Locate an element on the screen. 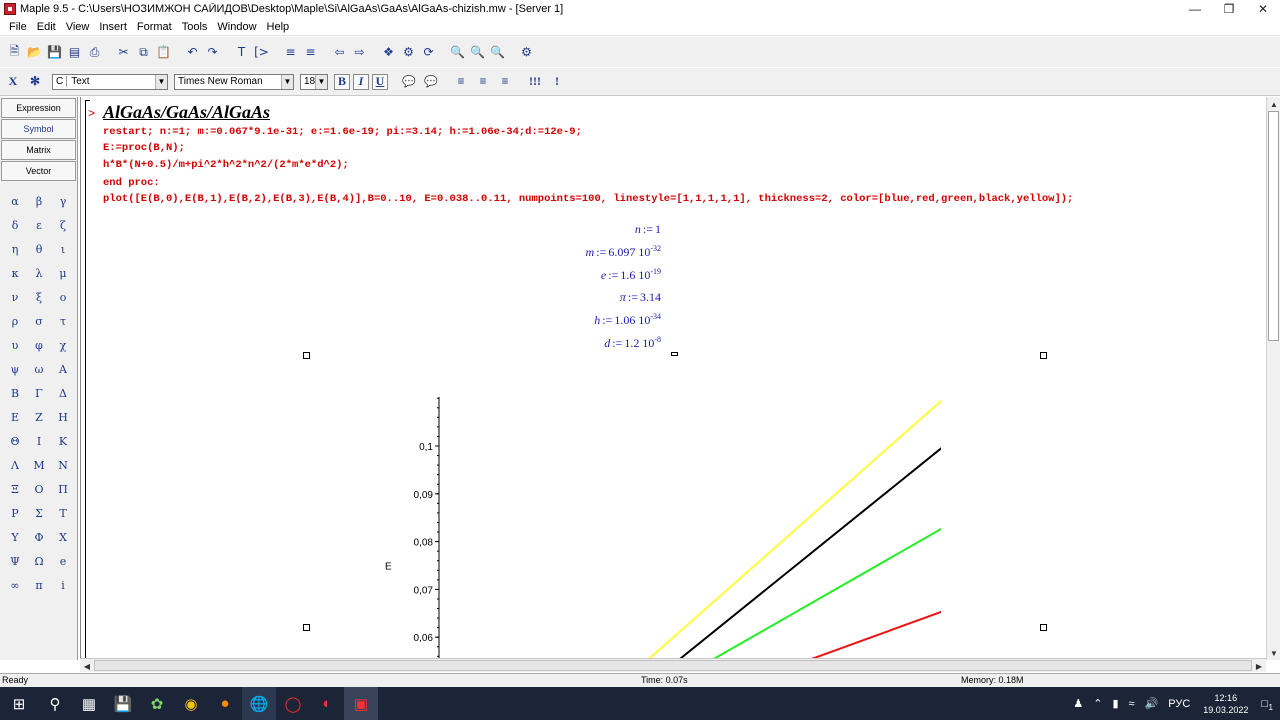  outdent-icon: ≡ is located at coordinates (310, 52).